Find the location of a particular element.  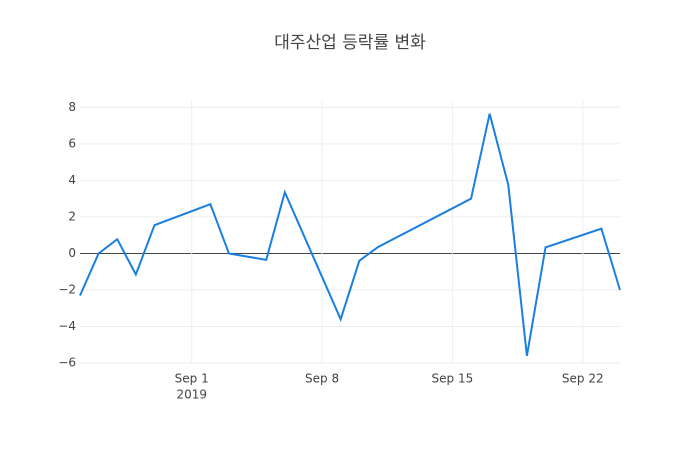

x-tick-label: Sep 8 is located at coordinates (322, 379).